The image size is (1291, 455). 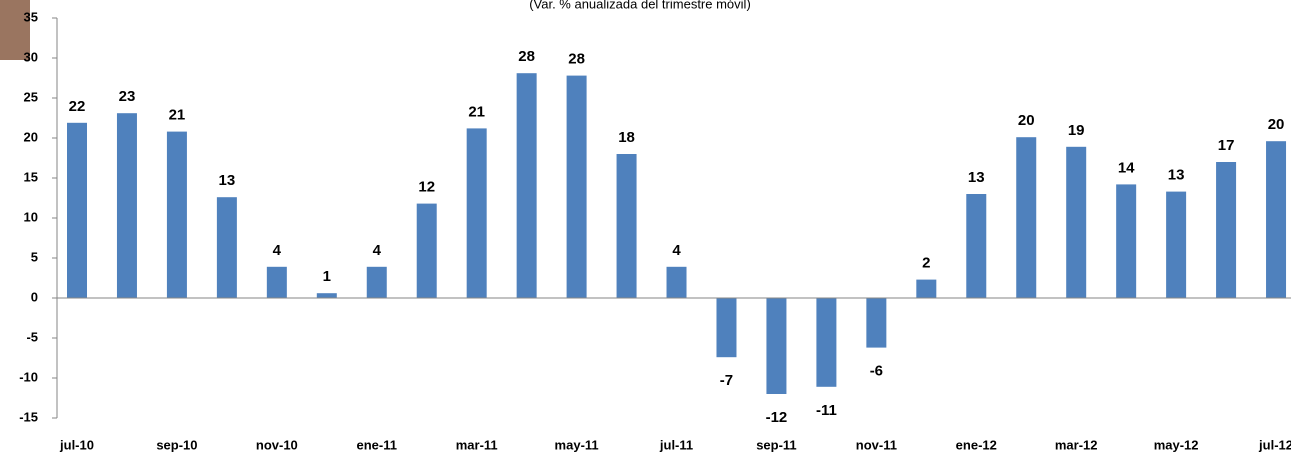 I want to click on value-label: -11, so click(x=826, y=410).